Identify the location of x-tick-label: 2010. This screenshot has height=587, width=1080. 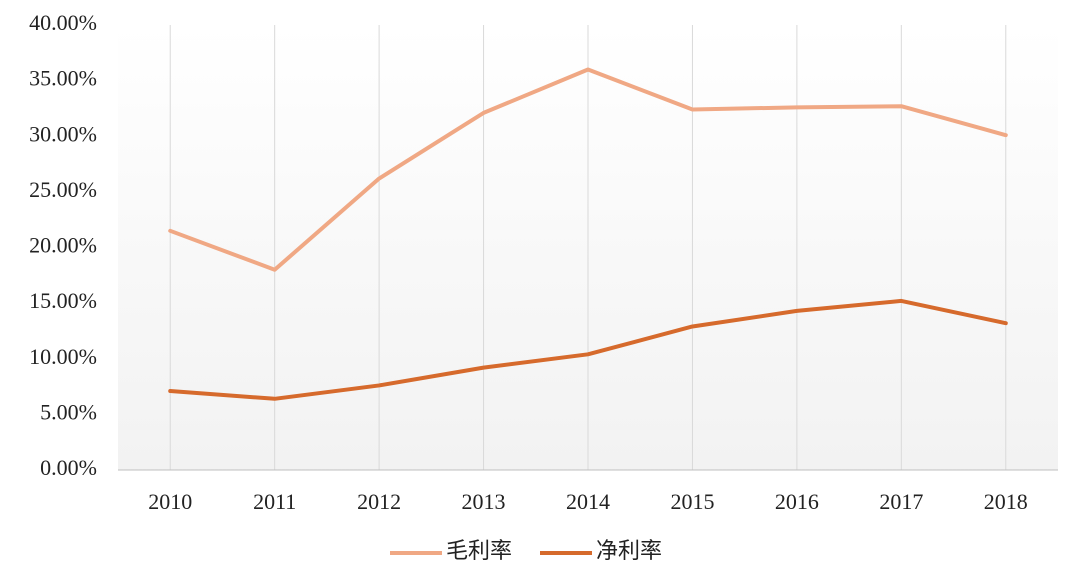
(170, 501).